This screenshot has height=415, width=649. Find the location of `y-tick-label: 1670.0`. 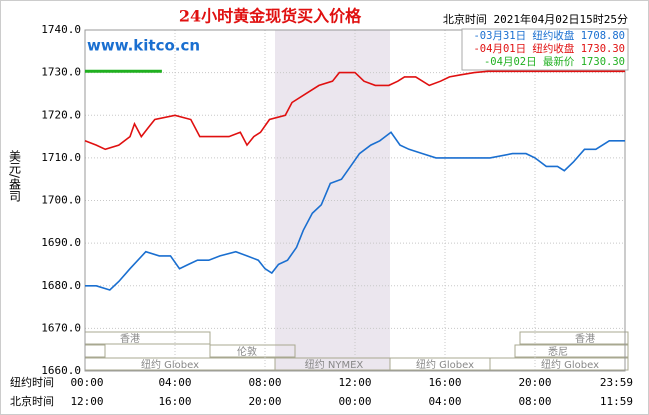

y-tick-label: 1670.0 is located at coordinates (61, 327).